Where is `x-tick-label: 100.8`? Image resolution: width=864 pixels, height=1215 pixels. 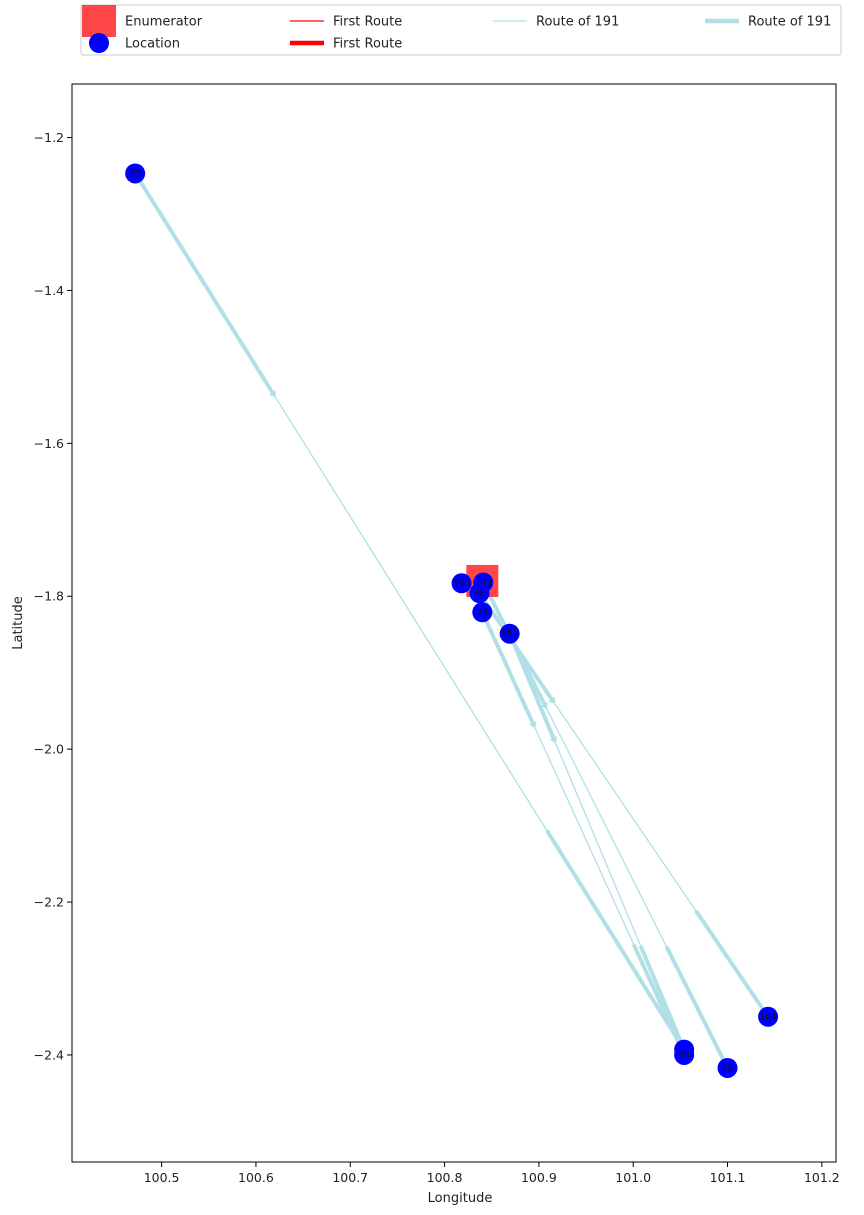 x-tick-label: 100.8 is located at coordinates (445, 1177).